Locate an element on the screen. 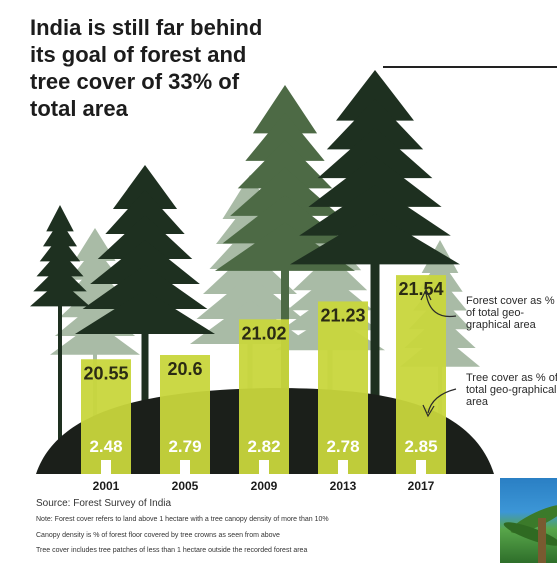 The width and height of the screenshot is (557, 563). x-tick-label-2001: 2001 is located at coordinates (106, 486).